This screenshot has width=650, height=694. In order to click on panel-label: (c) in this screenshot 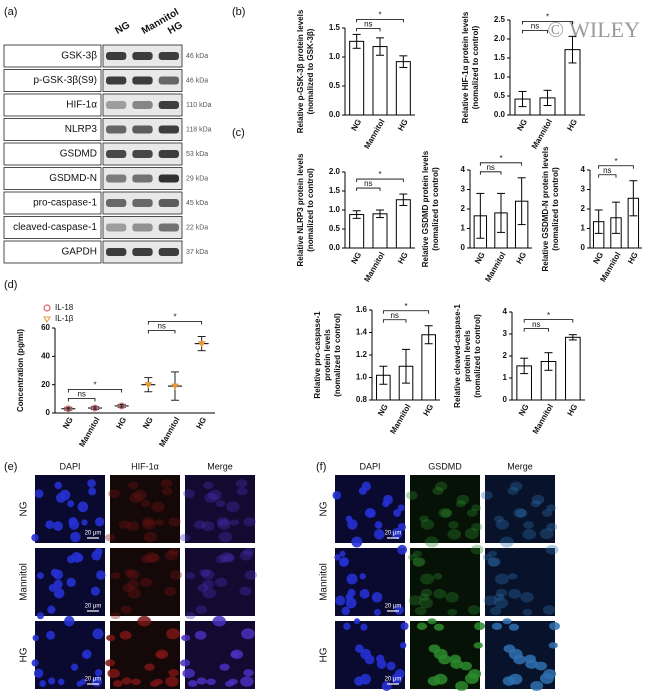, I will do `click(238, 133)`.